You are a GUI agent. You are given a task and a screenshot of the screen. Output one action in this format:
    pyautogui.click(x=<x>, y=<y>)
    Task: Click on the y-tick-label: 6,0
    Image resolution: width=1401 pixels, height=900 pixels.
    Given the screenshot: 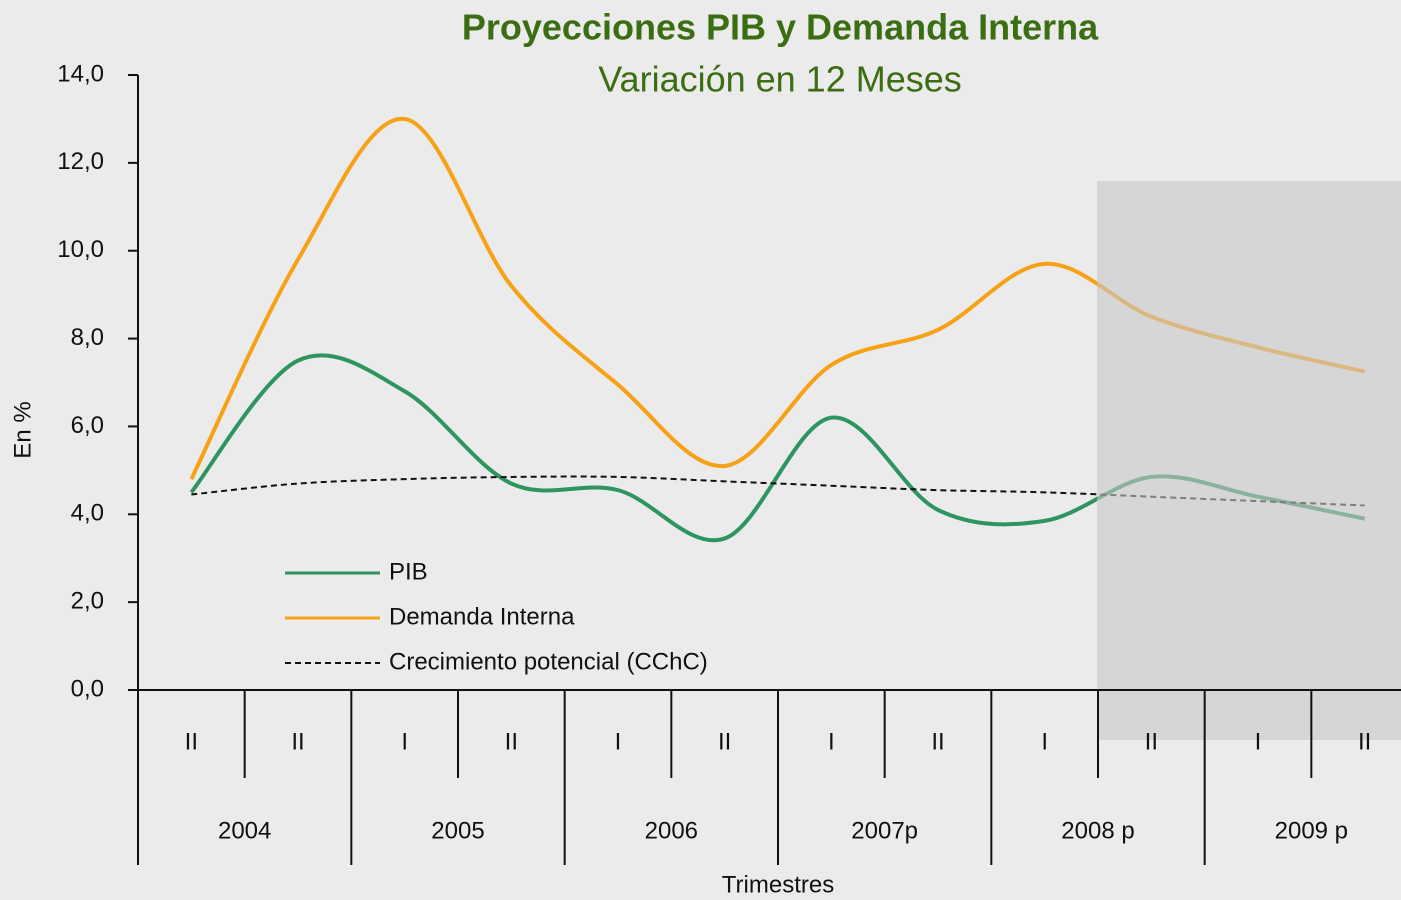 What is the action you would take?
    pyautogui.click(x=87, y=425)
    